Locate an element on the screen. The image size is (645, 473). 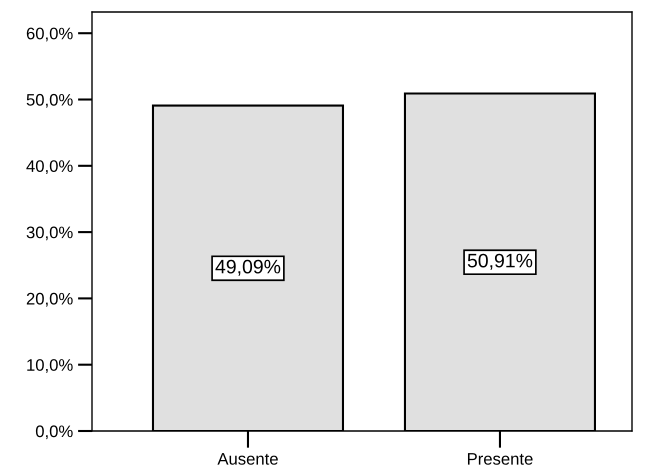
y-tick-label: 30,0% is located at coordinates (49, 233).